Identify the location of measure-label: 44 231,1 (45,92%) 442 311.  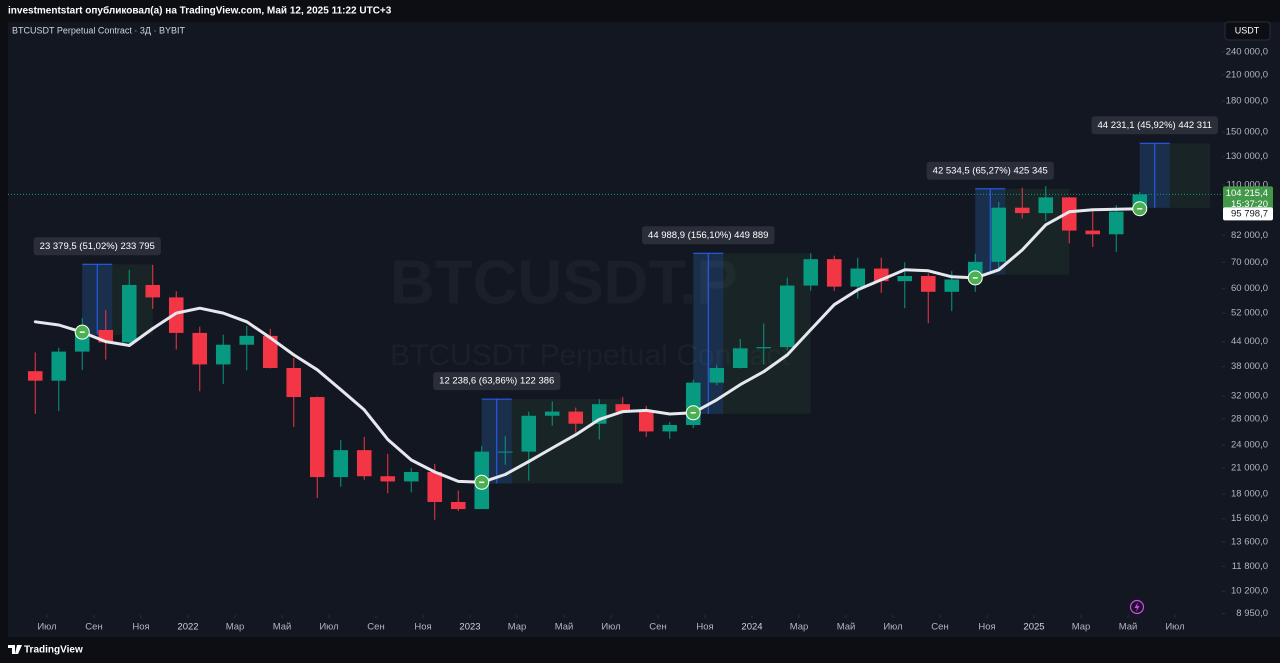
(1154, 125).